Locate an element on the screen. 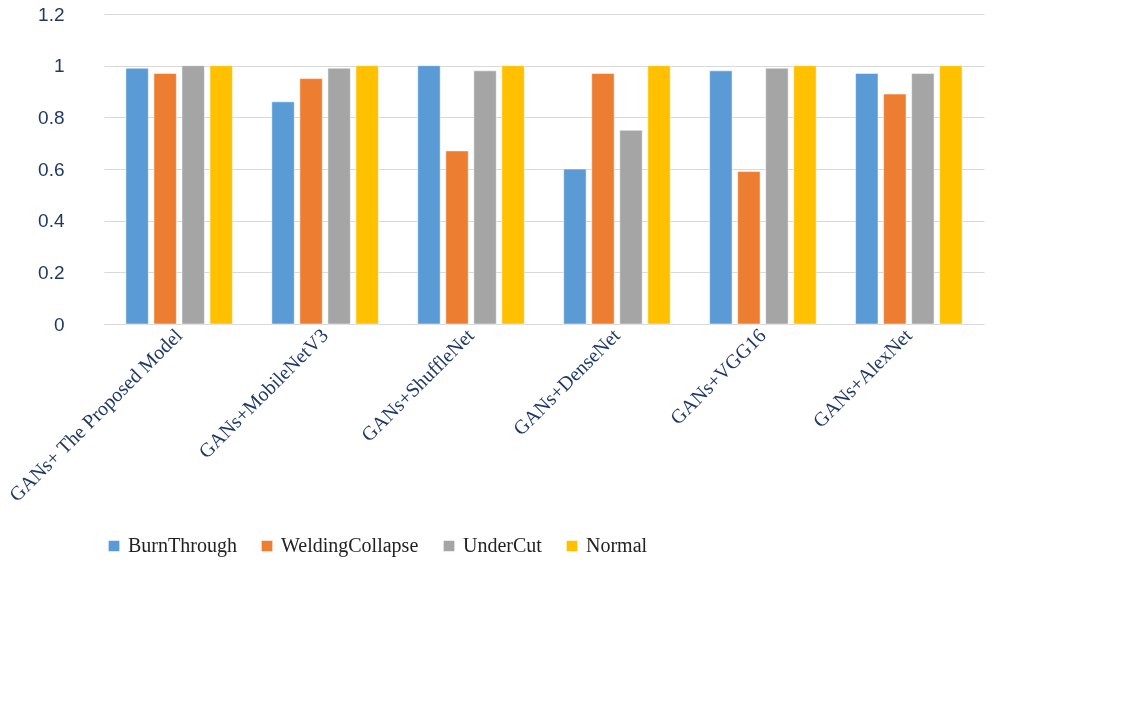 The width and height of the screenshot is (1135, 706). legend-label: Normal is located at coordinates (617, 545).